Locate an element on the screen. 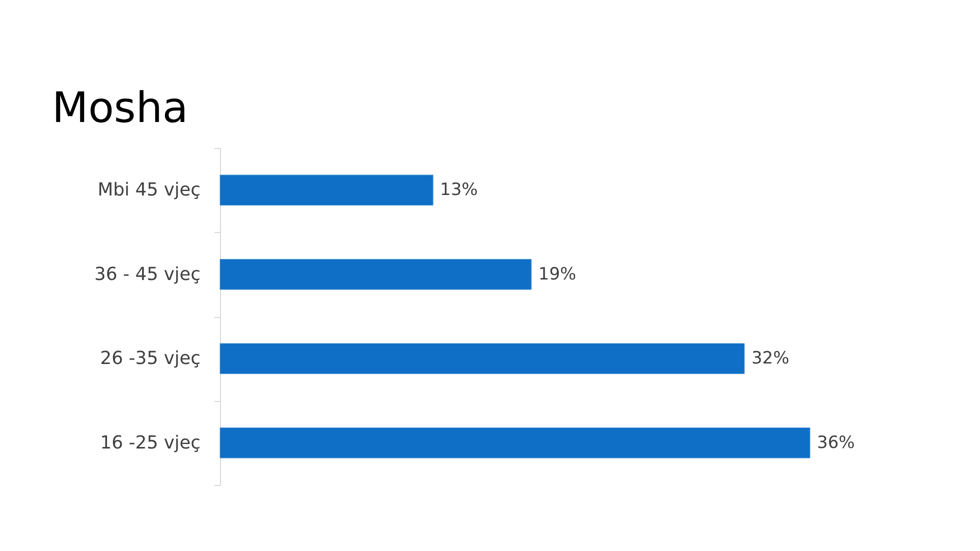  y-tick-label: Mbi 45 vjeç is located at coordinates (149, 190).